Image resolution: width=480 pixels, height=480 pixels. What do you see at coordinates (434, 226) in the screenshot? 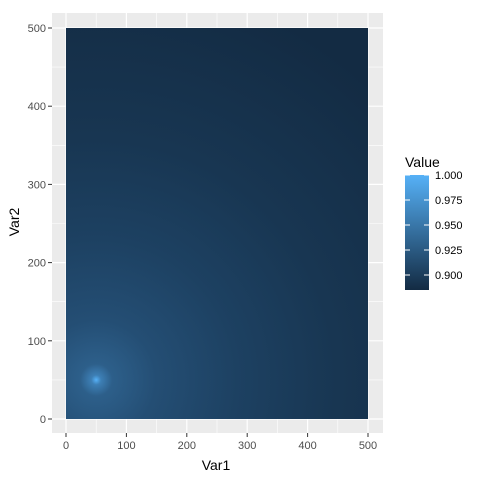
I see `legend-ticks: 1.000 0.975 0.950 0.925 0.900` at bounding box center [434, 226].